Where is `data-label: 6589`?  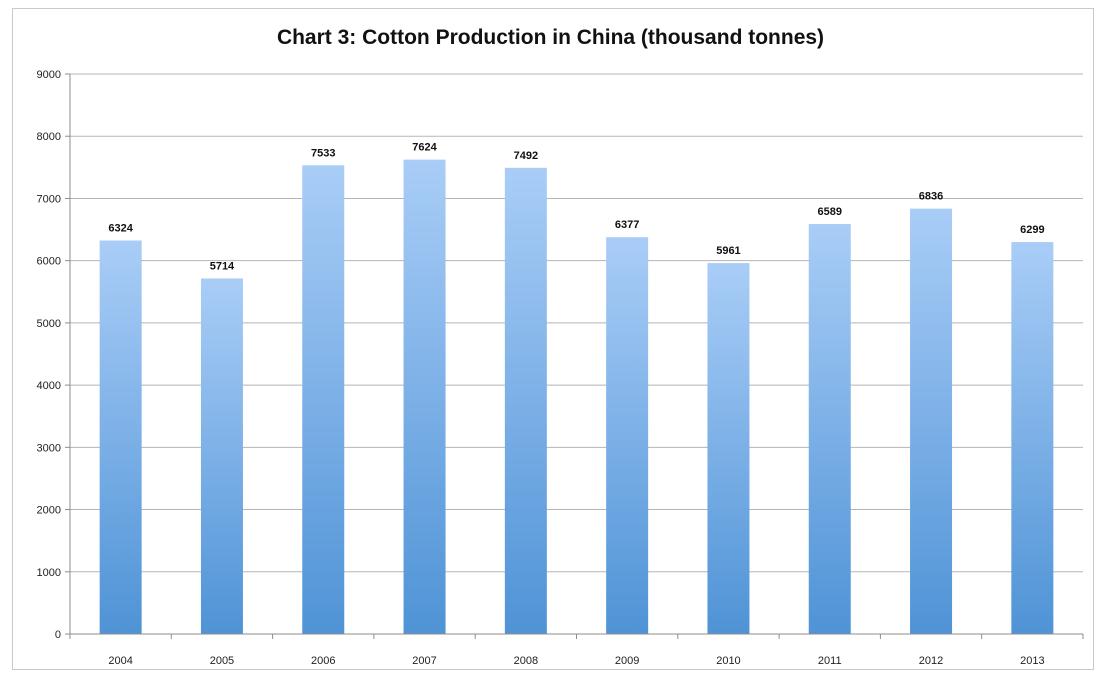 data-label: 6589 is located at coordinates (830, 212).